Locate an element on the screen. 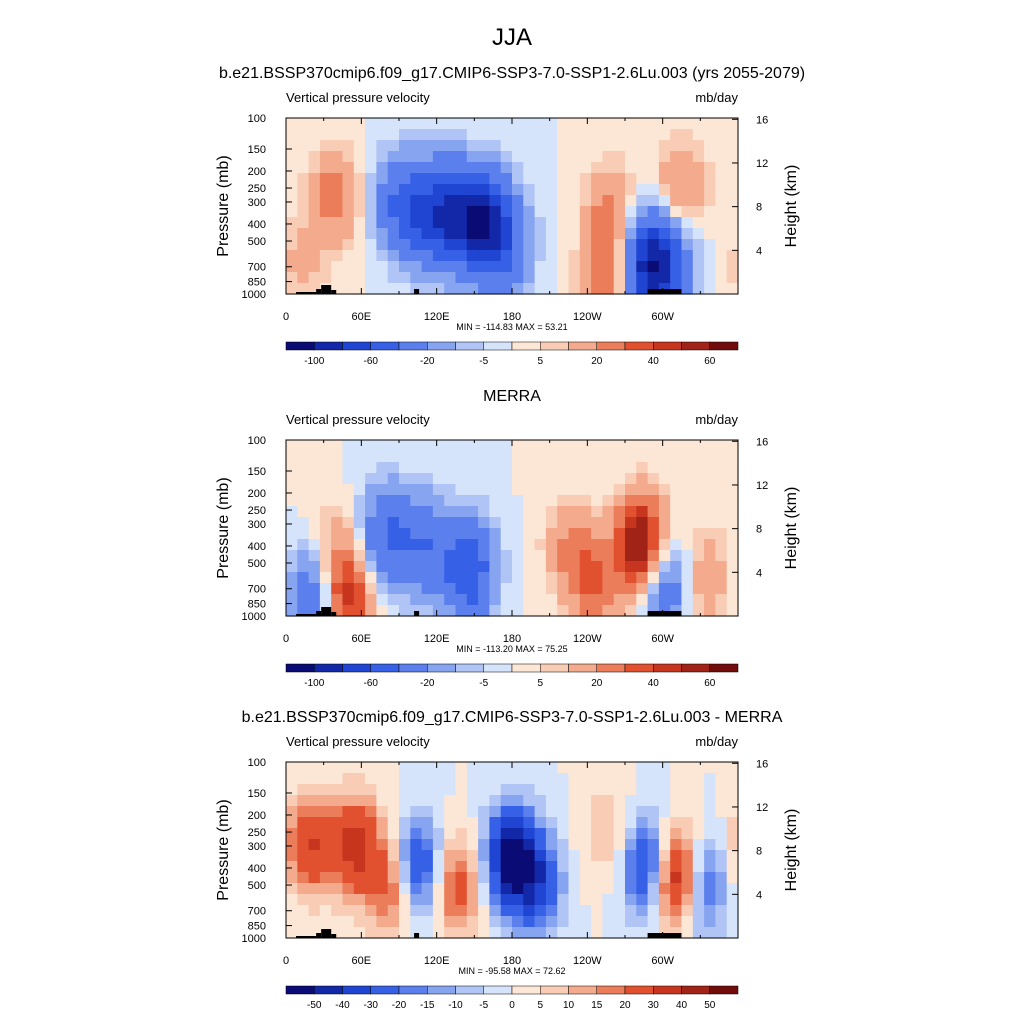 The height and width of the screenshot is (1024, 1024). y-tick-label: 1000 is located at coordinates (254, 617).